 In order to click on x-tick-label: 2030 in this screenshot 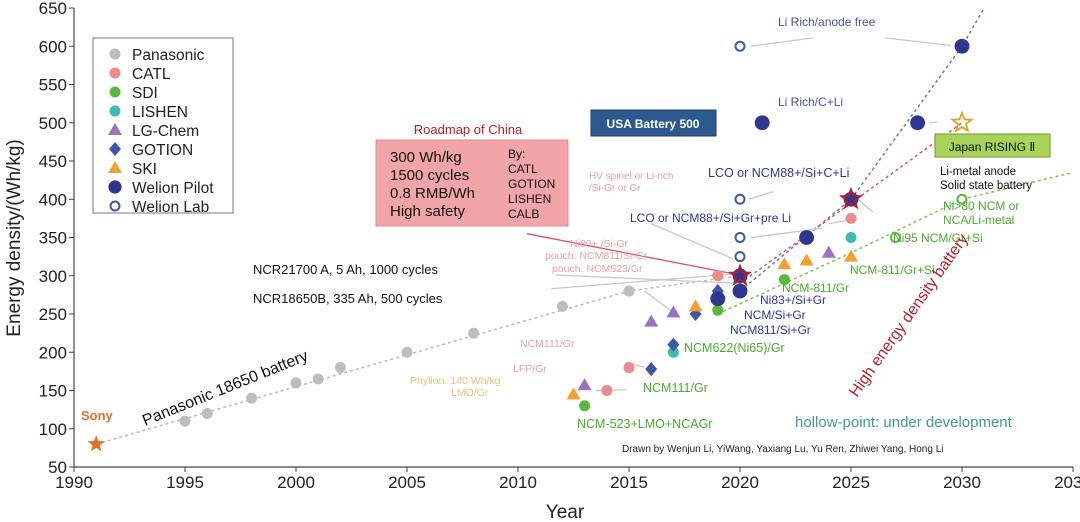, I will do `click(962, 482)`.